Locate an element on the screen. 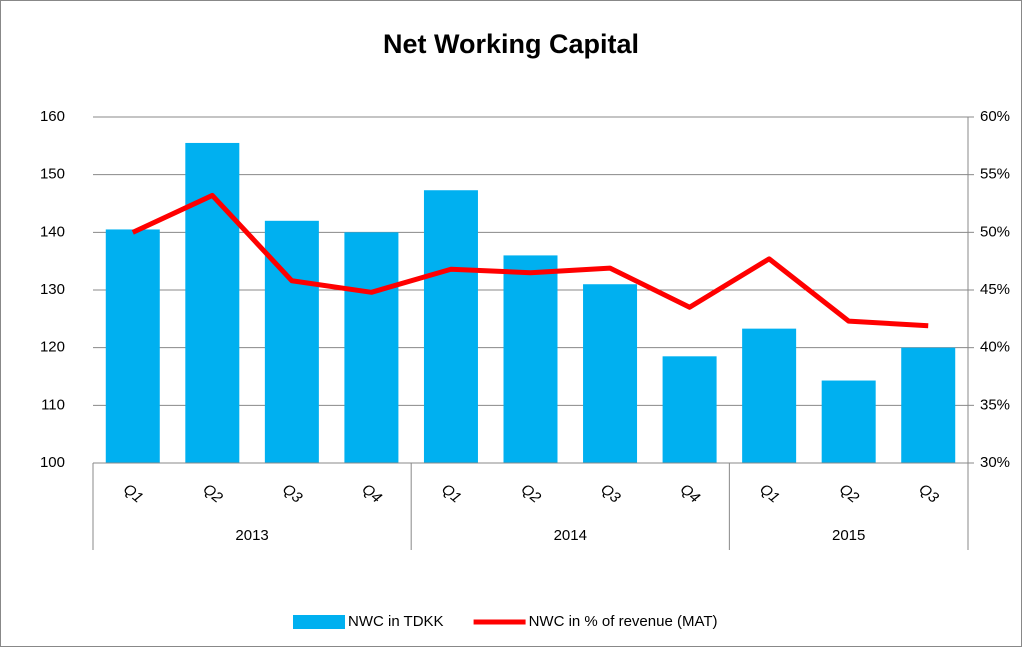 Image resolution: width=1023 pixels, height=648 pixels. y-tick-label: 150 is located at coordinates (52, 174).